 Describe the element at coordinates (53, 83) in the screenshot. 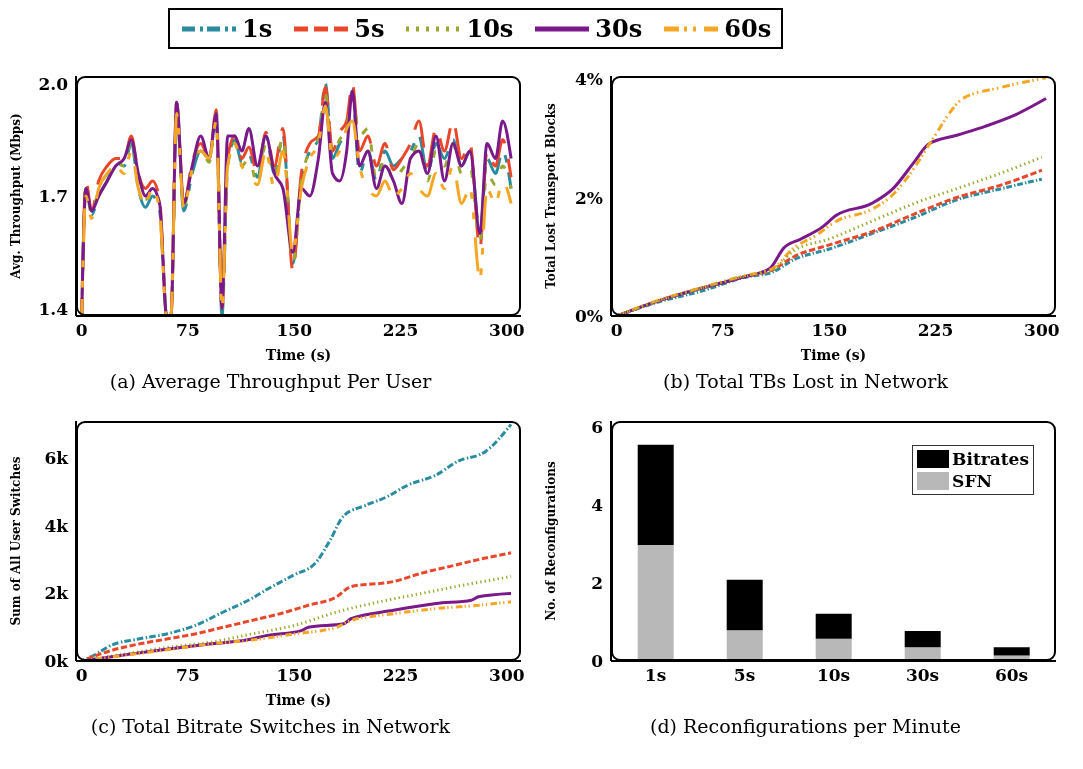

I see `y-tick-label: 2.0` at that location.